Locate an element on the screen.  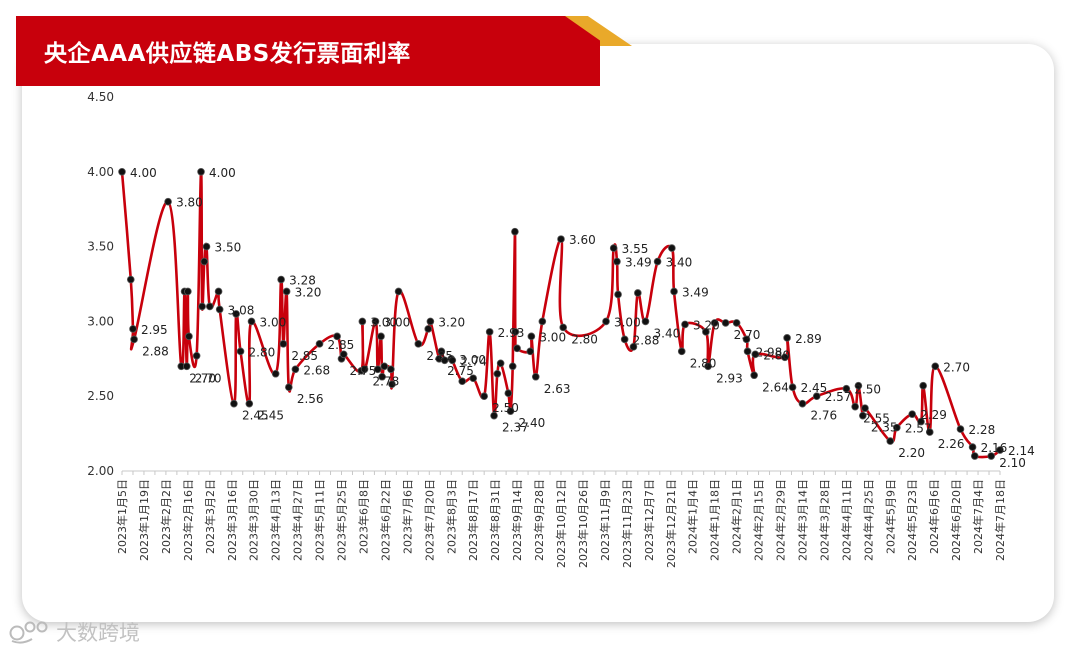
title-banner is located at coordinates (308, 51).